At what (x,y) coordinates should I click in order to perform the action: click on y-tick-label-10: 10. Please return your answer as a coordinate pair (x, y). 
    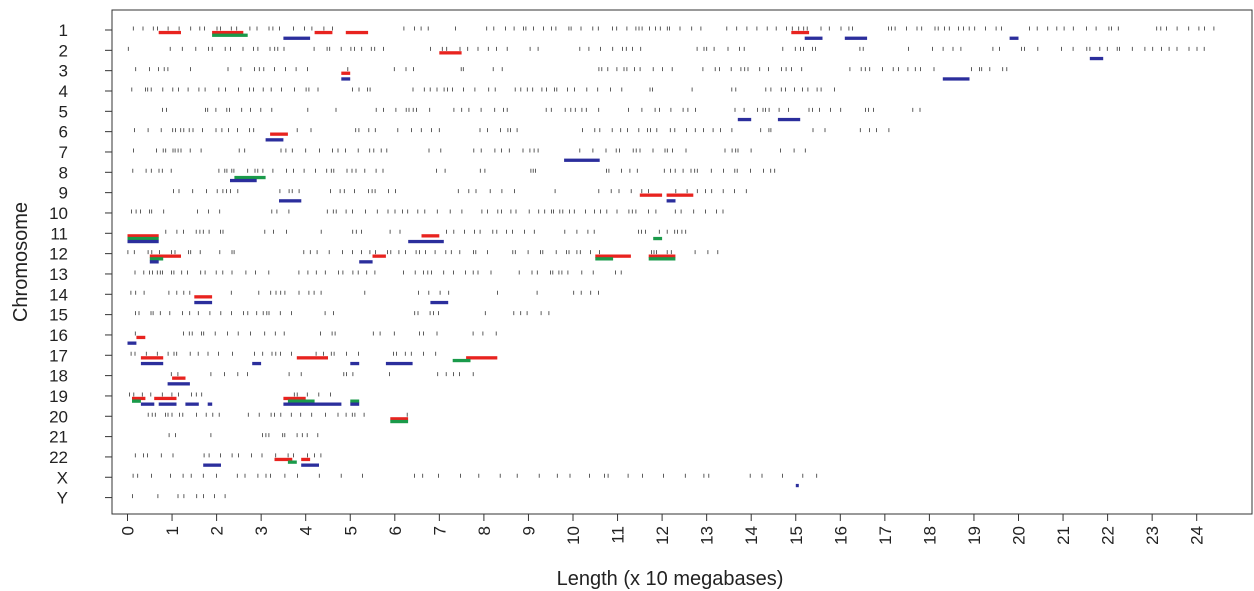
    Looking at the image, I should click on (58, 213).